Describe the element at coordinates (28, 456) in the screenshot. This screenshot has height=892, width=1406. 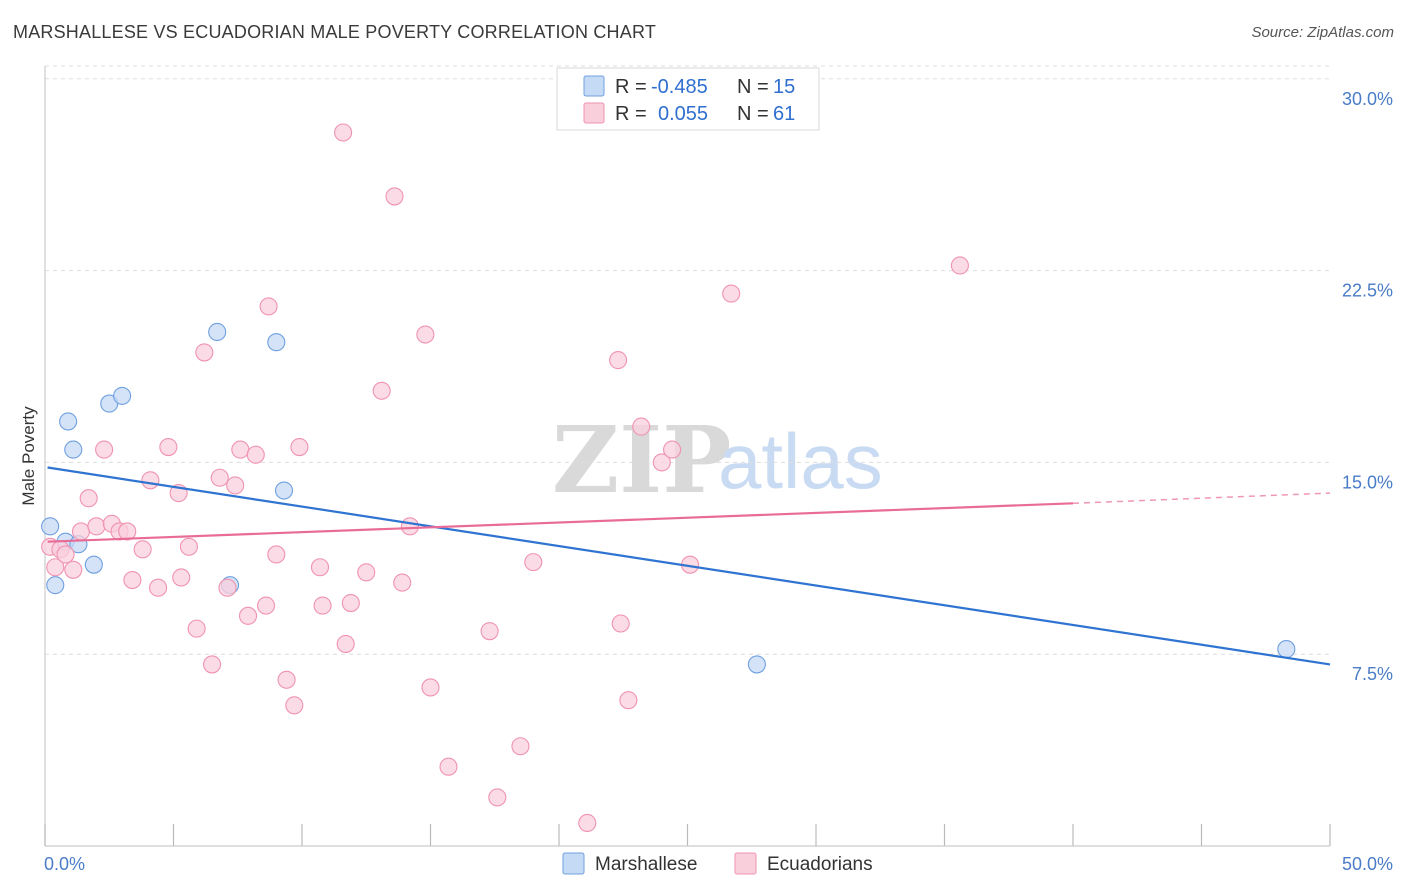
I see `y-axis-label: Male Poverty` at that location.